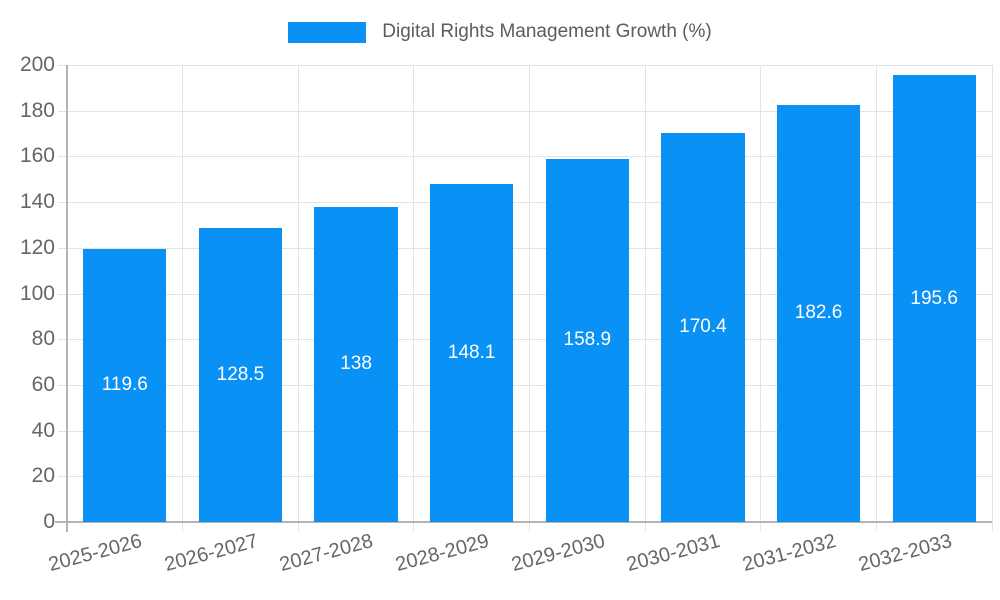 The width and height of the screenshot is (1000, 600). What do you see at coordinates (37, 64) in the screenshot?
I see `y-tick-label: 200` at bounding box center [37, 64].